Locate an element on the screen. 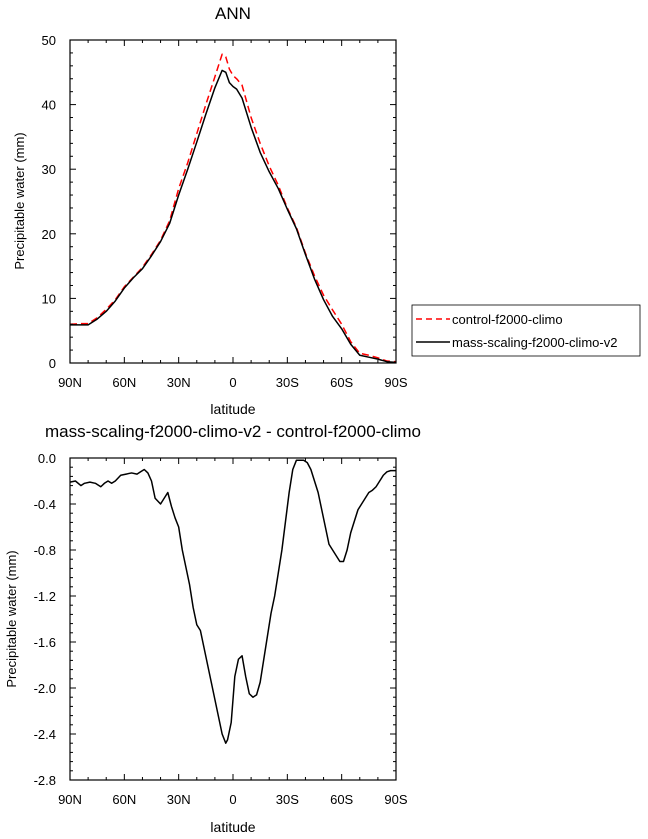 The image size is (648, 839). bottom-y-tick-label: -1.2 is located at coordinates (45, 596).